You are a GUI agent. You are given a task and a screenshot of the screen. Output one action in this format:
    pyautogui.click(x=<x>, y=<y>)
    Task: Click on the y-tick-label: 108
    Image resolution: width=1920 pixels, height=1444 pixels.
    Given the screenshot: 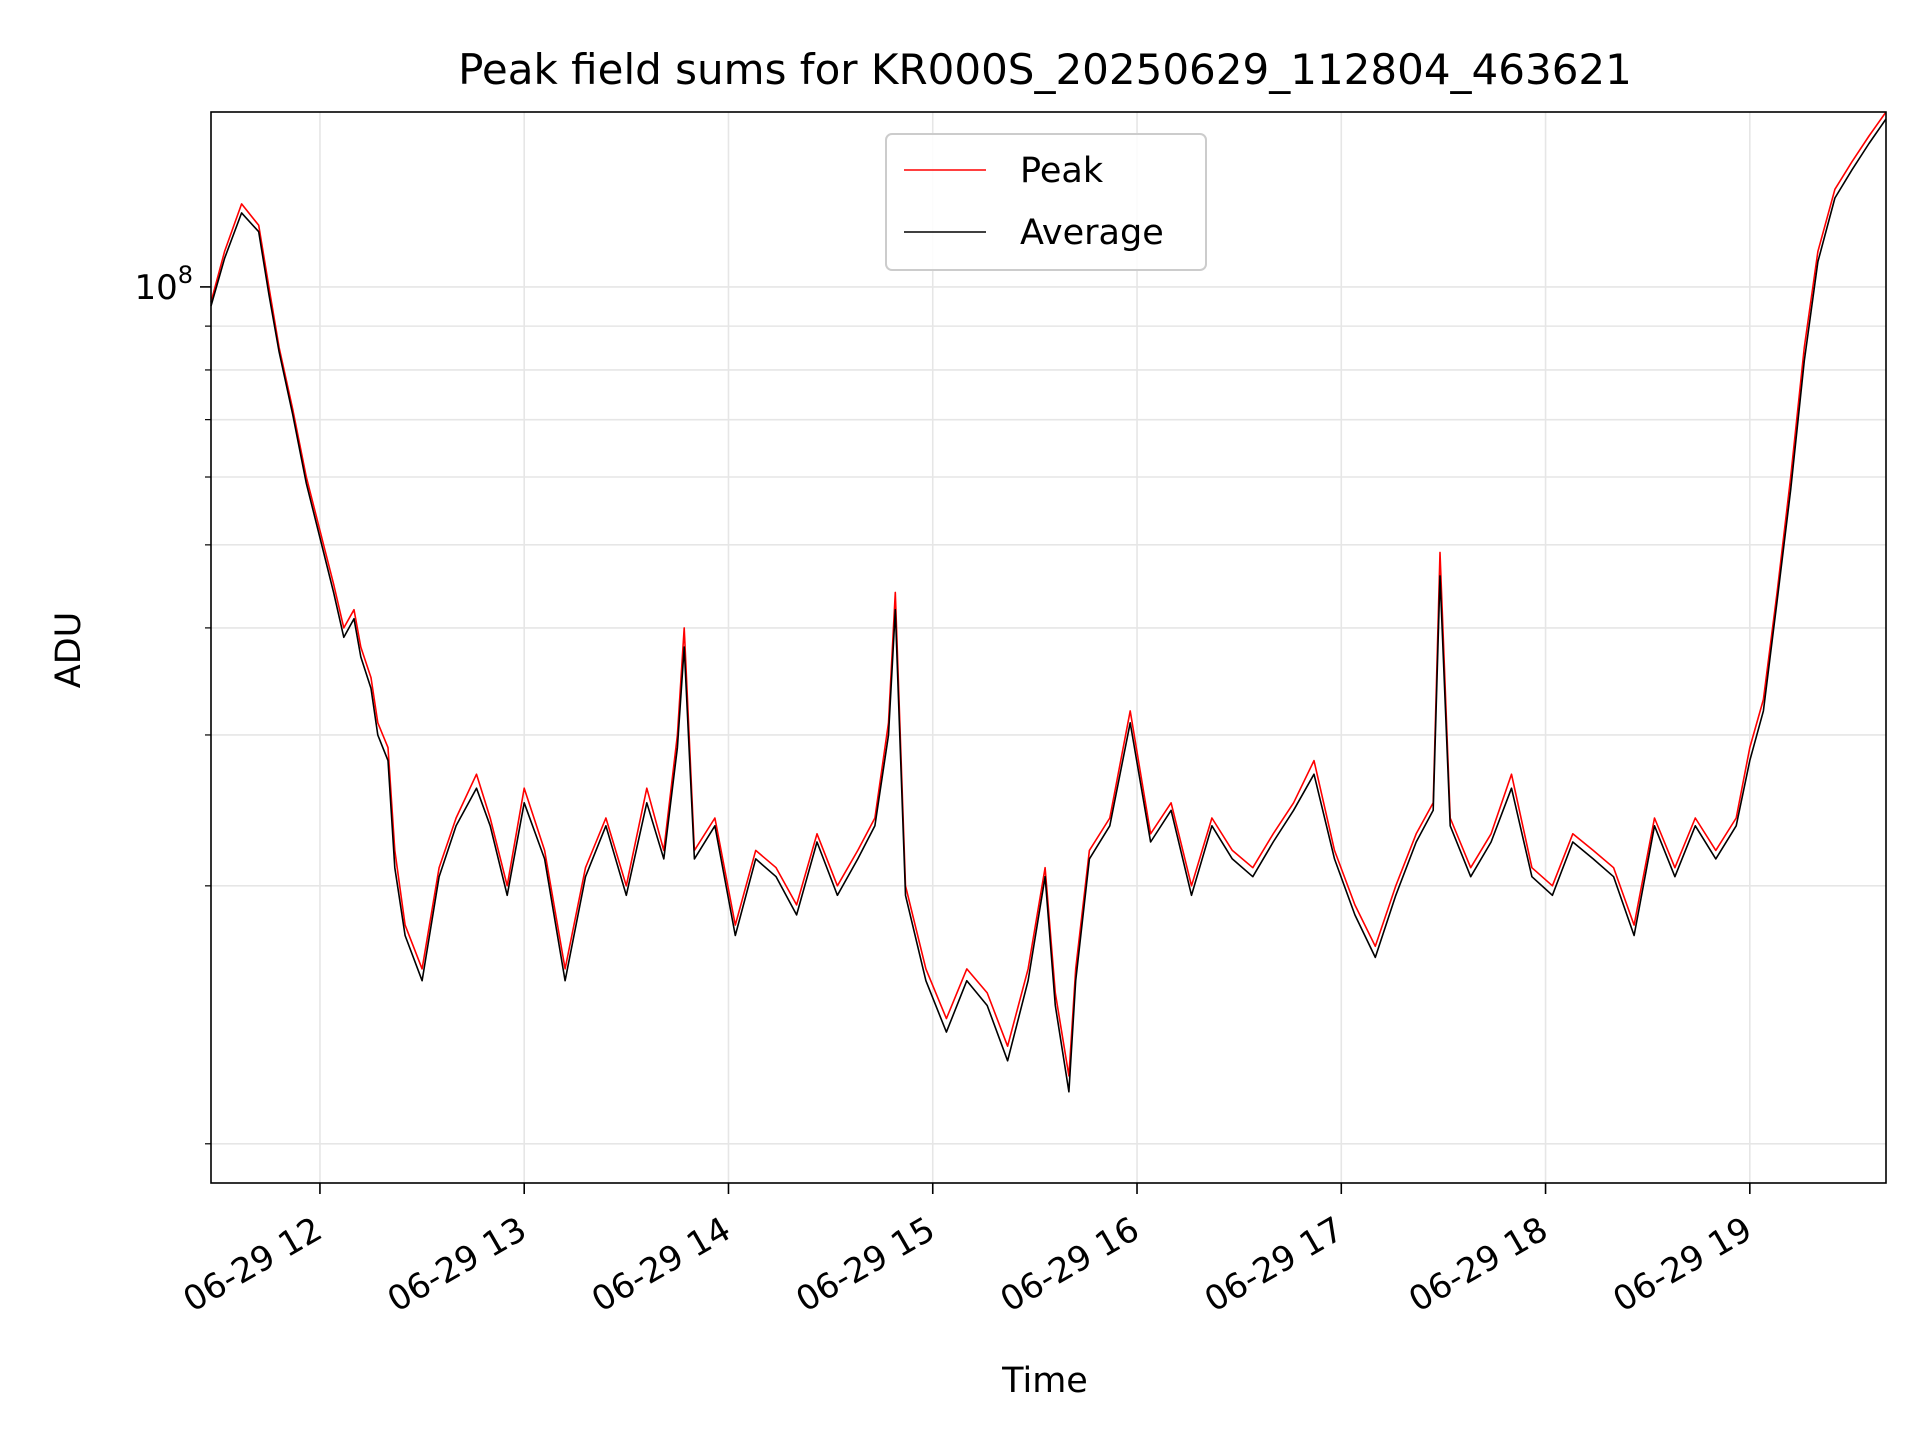 What is the action you would take?
    pyautogui.click(x=163, y=284)
    